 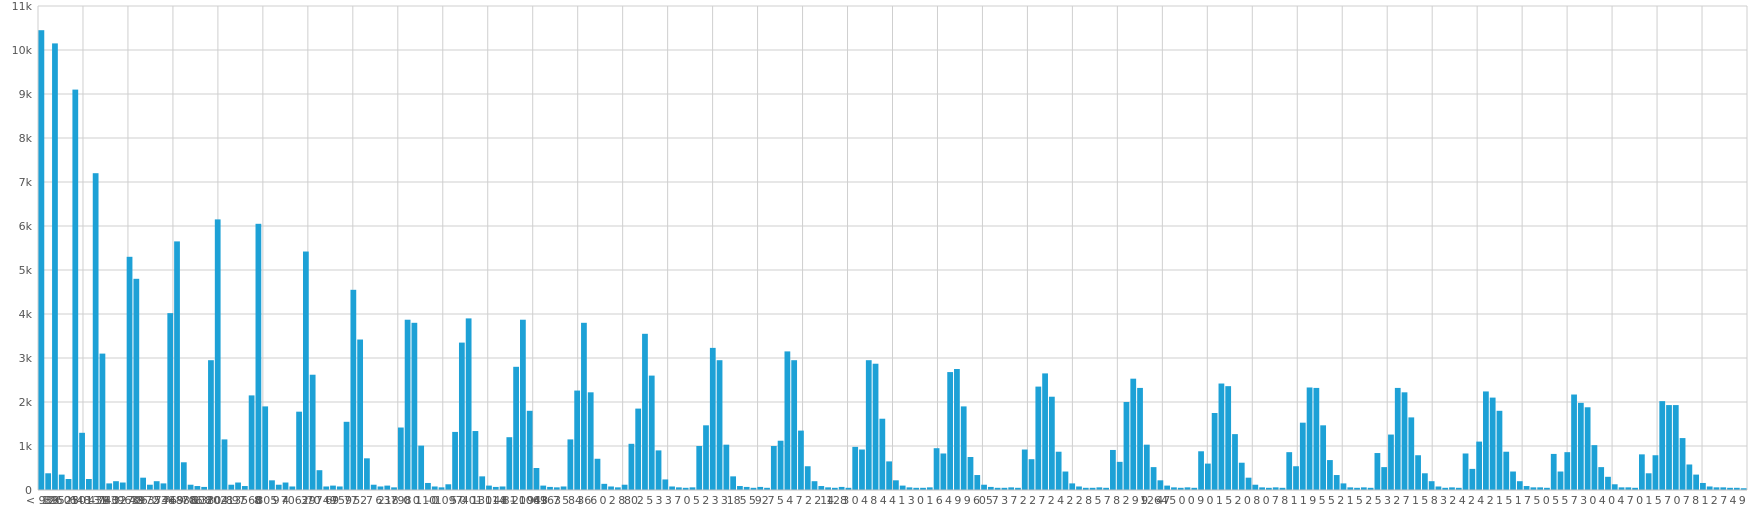 What do you see at coordinates (52, 500) in the screenshot?
I see `x-tick-label: 126` at bounding box center [52, 500].